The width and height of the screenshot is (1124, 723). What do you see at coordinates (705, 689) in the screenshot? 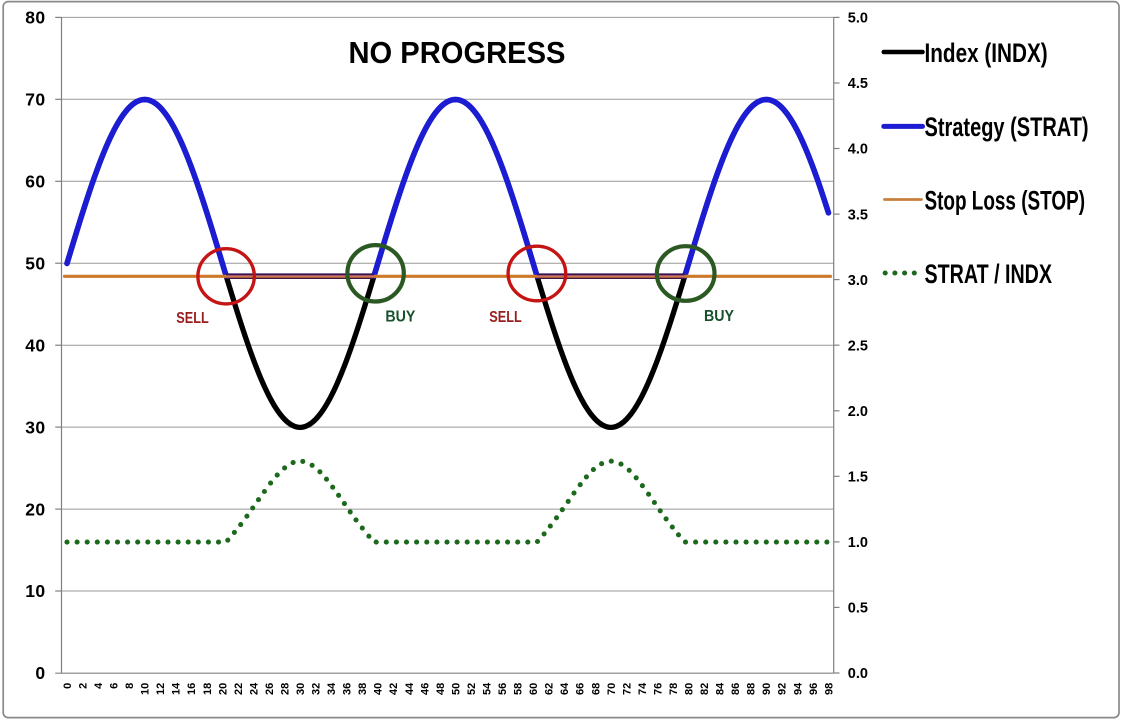
I see `svg-text: 82` at bounding box center [705, 689].